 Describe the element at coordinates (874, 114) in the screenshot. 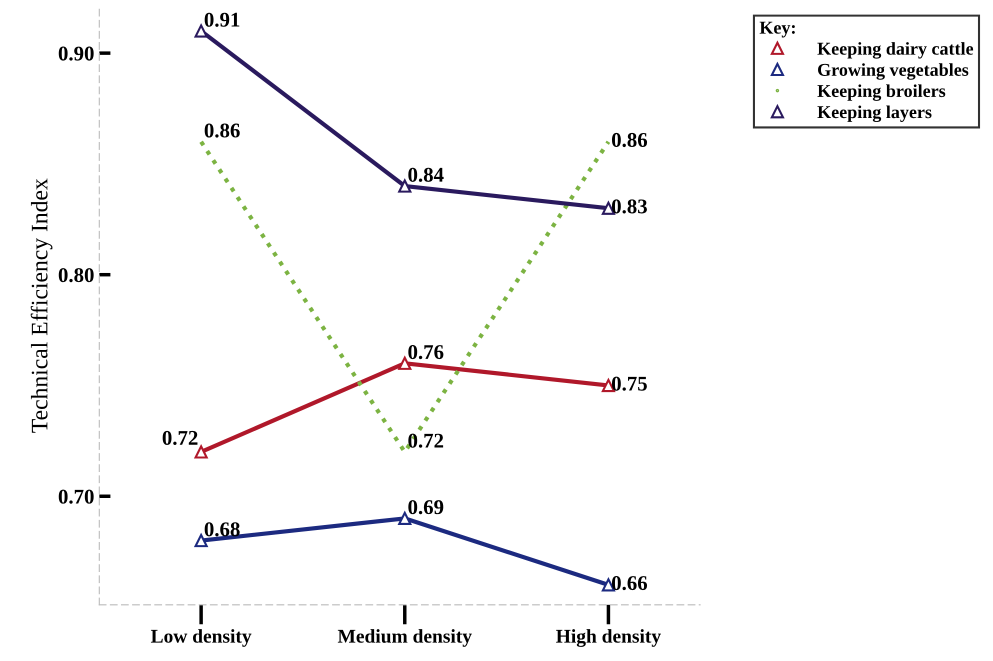

I see `legend-label: Keeping layers` at that location.